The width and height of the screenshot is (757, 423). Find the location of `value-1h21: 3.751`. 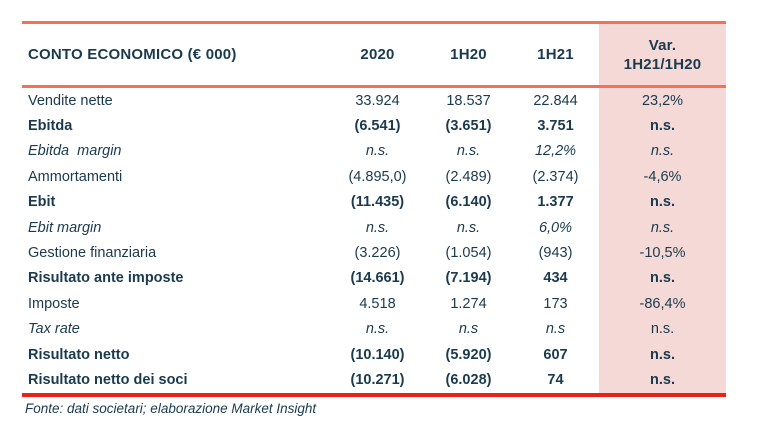

value-1h21: 3.751 is located at coordinates (555, 126).